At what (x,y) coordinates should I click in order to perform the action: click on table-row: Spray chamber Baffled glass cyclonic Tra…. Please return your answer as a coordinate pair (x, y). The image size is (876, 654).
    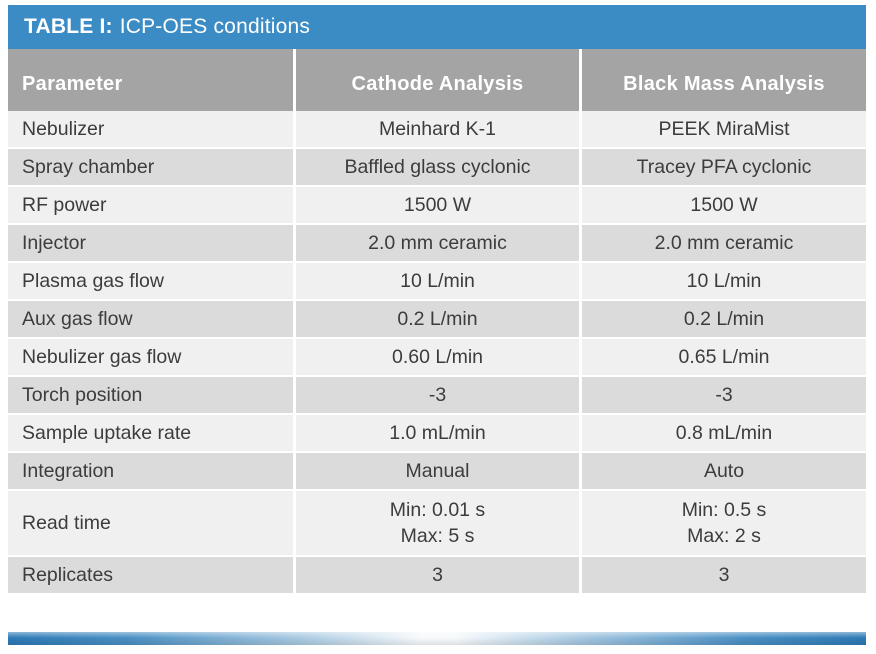
    Looking at the image, I should click on (437, 167).